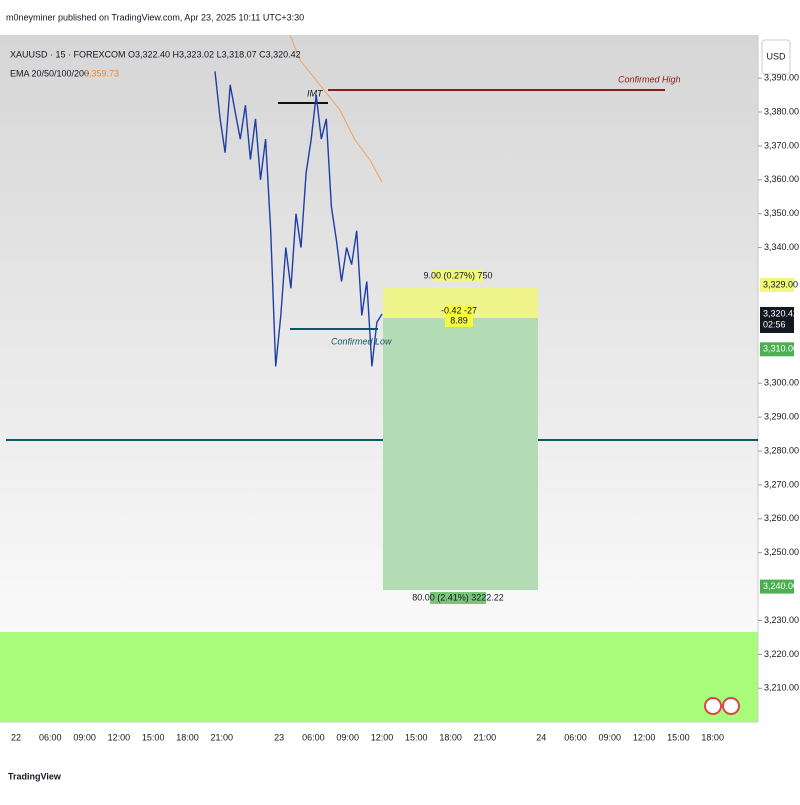 The image size is (800, 805). Describe the element at coordinates (781, 145) in the screenshot. I see `price-tick-label: 3,370.00` at that location.